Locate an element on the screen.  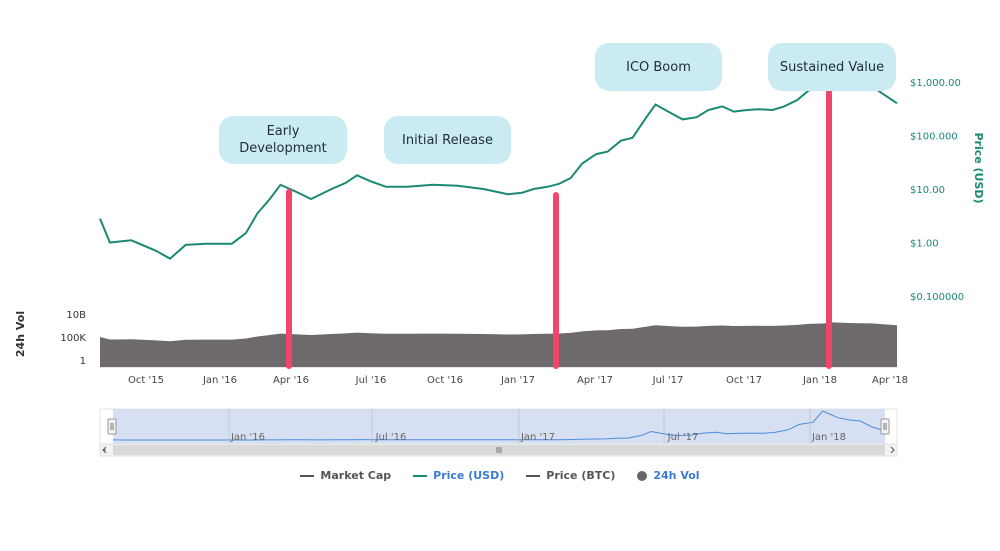
navigator-tick-label: Jan '17 is located at coordinates (537, 437).